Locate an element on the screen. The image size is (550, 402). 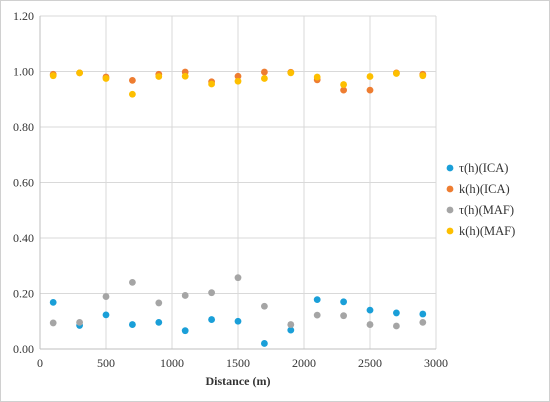
y-tick-label: 1.00 is located at coordinates (23, 72).